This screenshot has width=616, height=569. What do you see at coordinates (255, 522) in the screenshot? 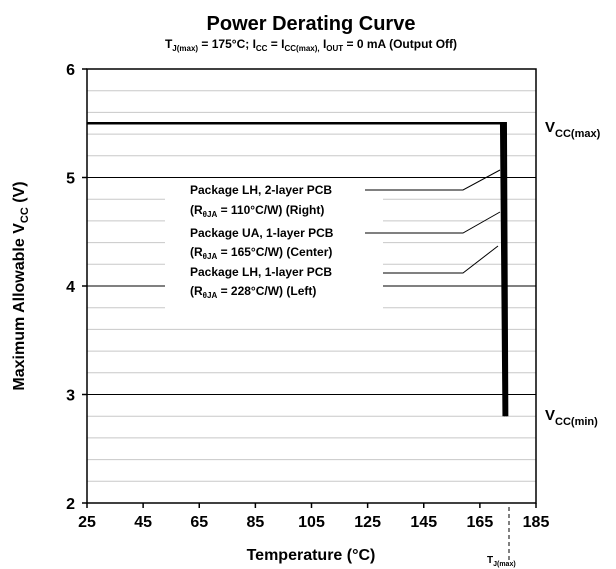
I see `x-tick-label: 85` at bounding box center [255, 522].